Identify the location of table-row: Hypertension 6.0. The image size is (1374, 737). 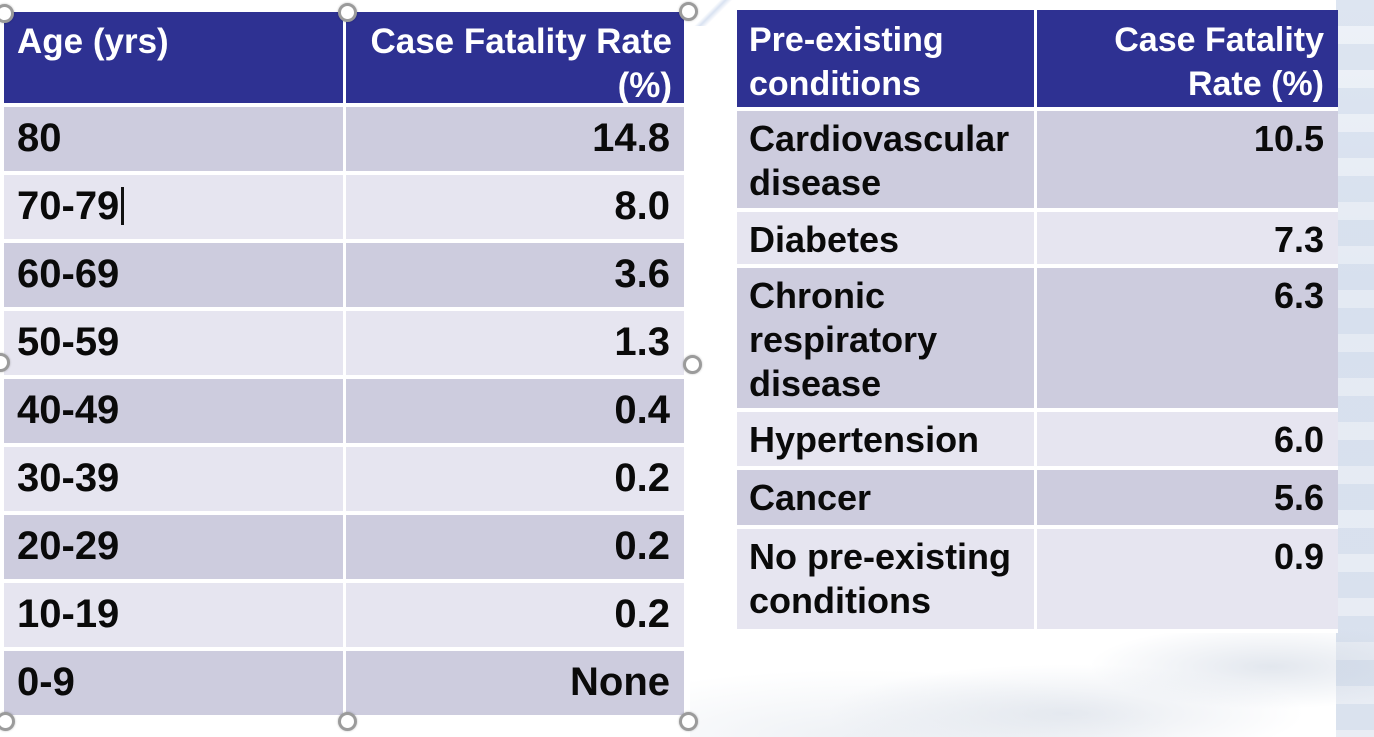
(1037, 441).